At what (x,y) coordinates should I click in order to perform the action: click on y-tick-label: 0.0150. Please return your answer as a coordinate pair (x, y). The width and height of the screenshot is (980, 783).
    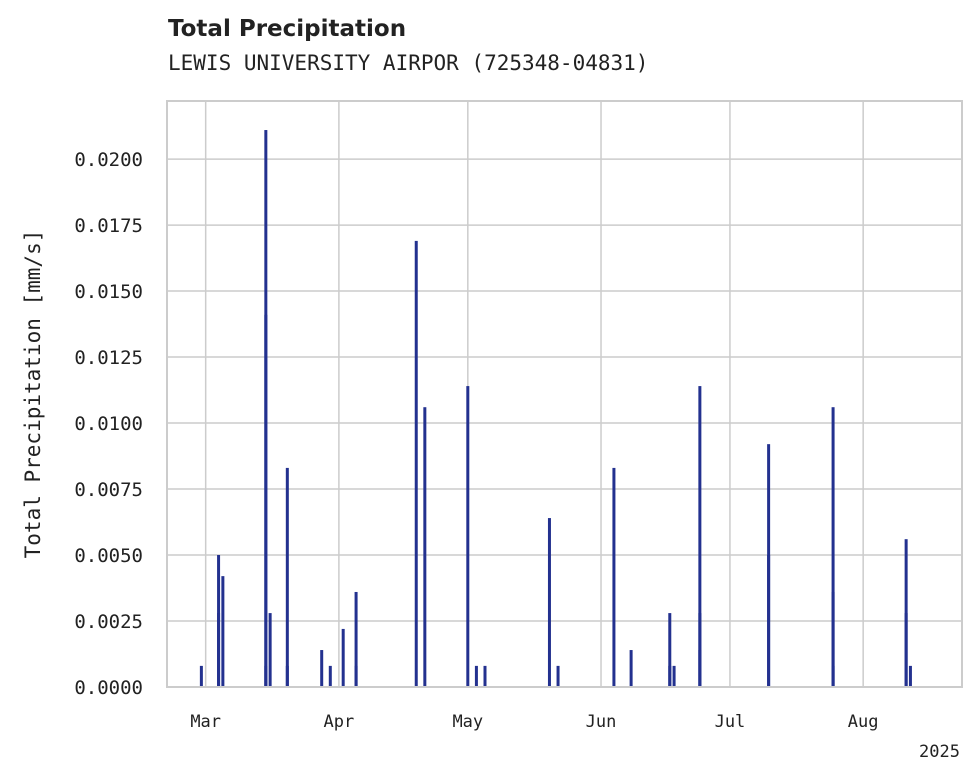
    Looking at the image, I should click on (108, 292).